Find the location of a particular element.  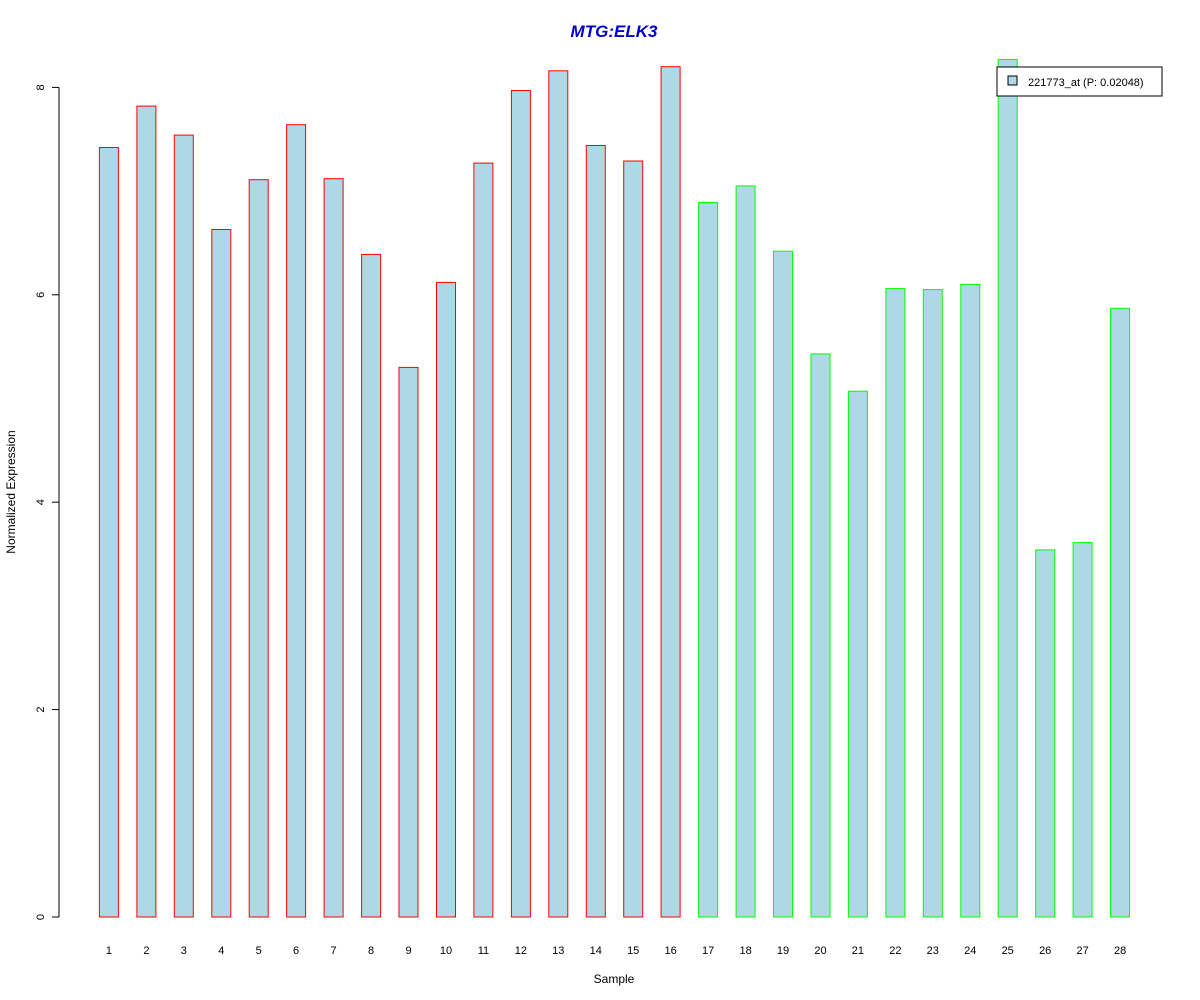

x-tick-label: 24 is located at coordinates (970, 951).